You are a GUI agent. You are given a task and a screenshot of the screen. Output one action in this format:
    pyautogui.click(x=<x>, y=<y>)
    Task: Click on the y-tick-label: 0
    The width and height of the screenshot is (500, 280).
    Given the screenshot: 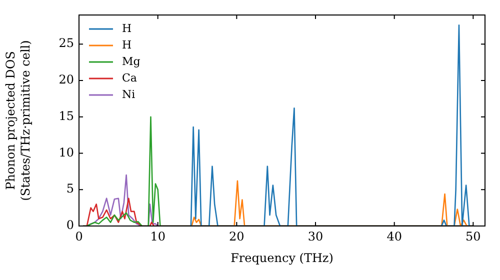 What is the action you would take?
    pyautogui.click(x=70, y=225)
    